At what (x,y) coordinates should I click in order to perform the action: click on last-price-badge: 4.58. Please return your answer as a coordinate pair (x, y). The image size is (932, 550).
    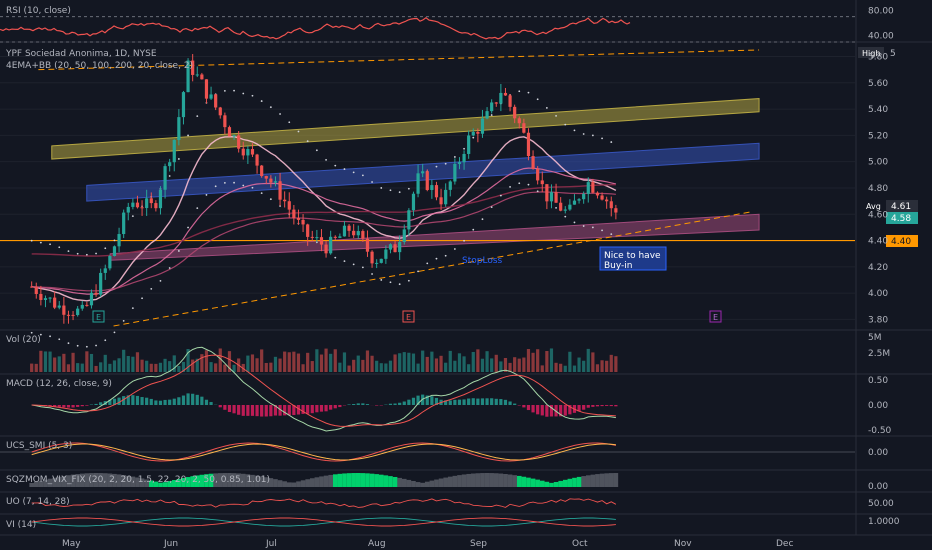
    Looking at the image, I should click on (902, 218).